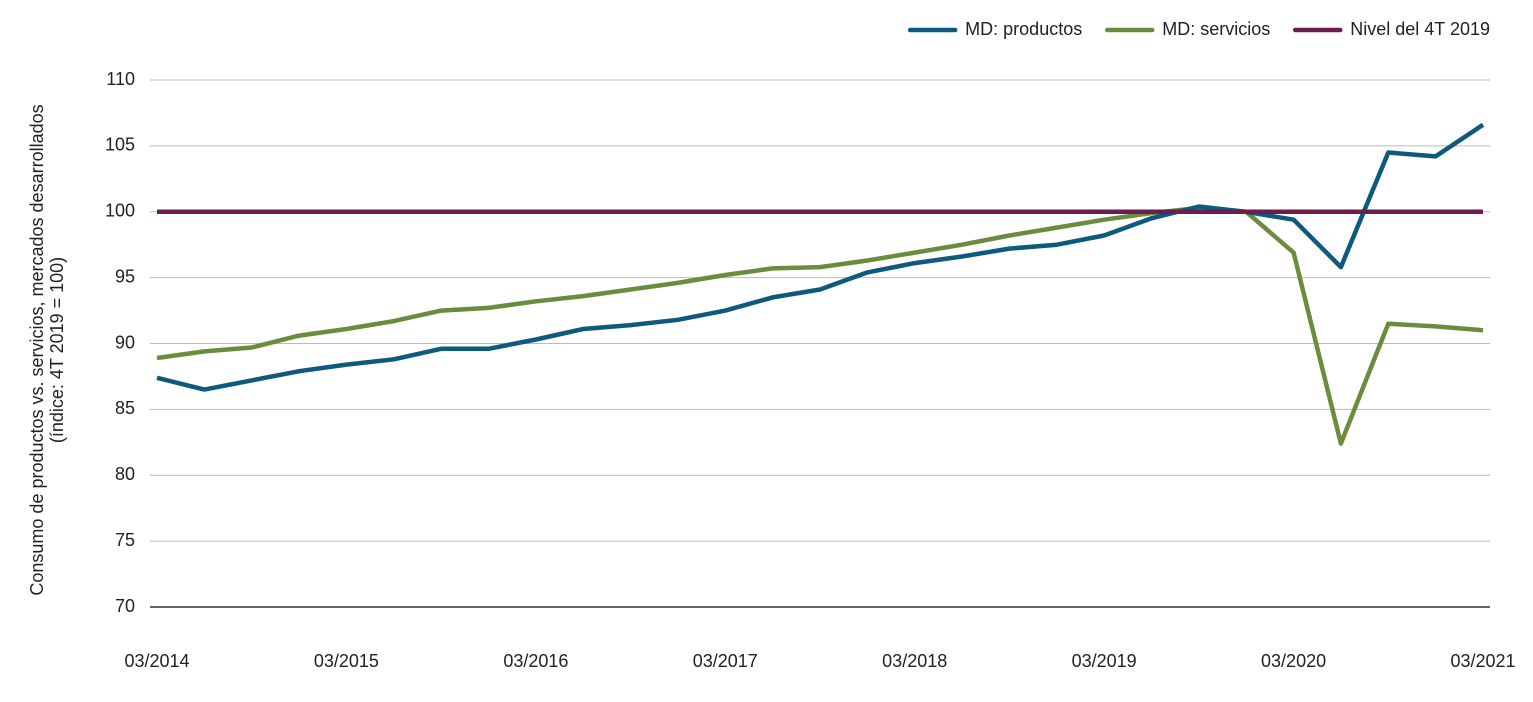 Image resolution: width=1533 pixels, height=702 pixels. I want to click on y-tick-label: 95, so click(125, 276).